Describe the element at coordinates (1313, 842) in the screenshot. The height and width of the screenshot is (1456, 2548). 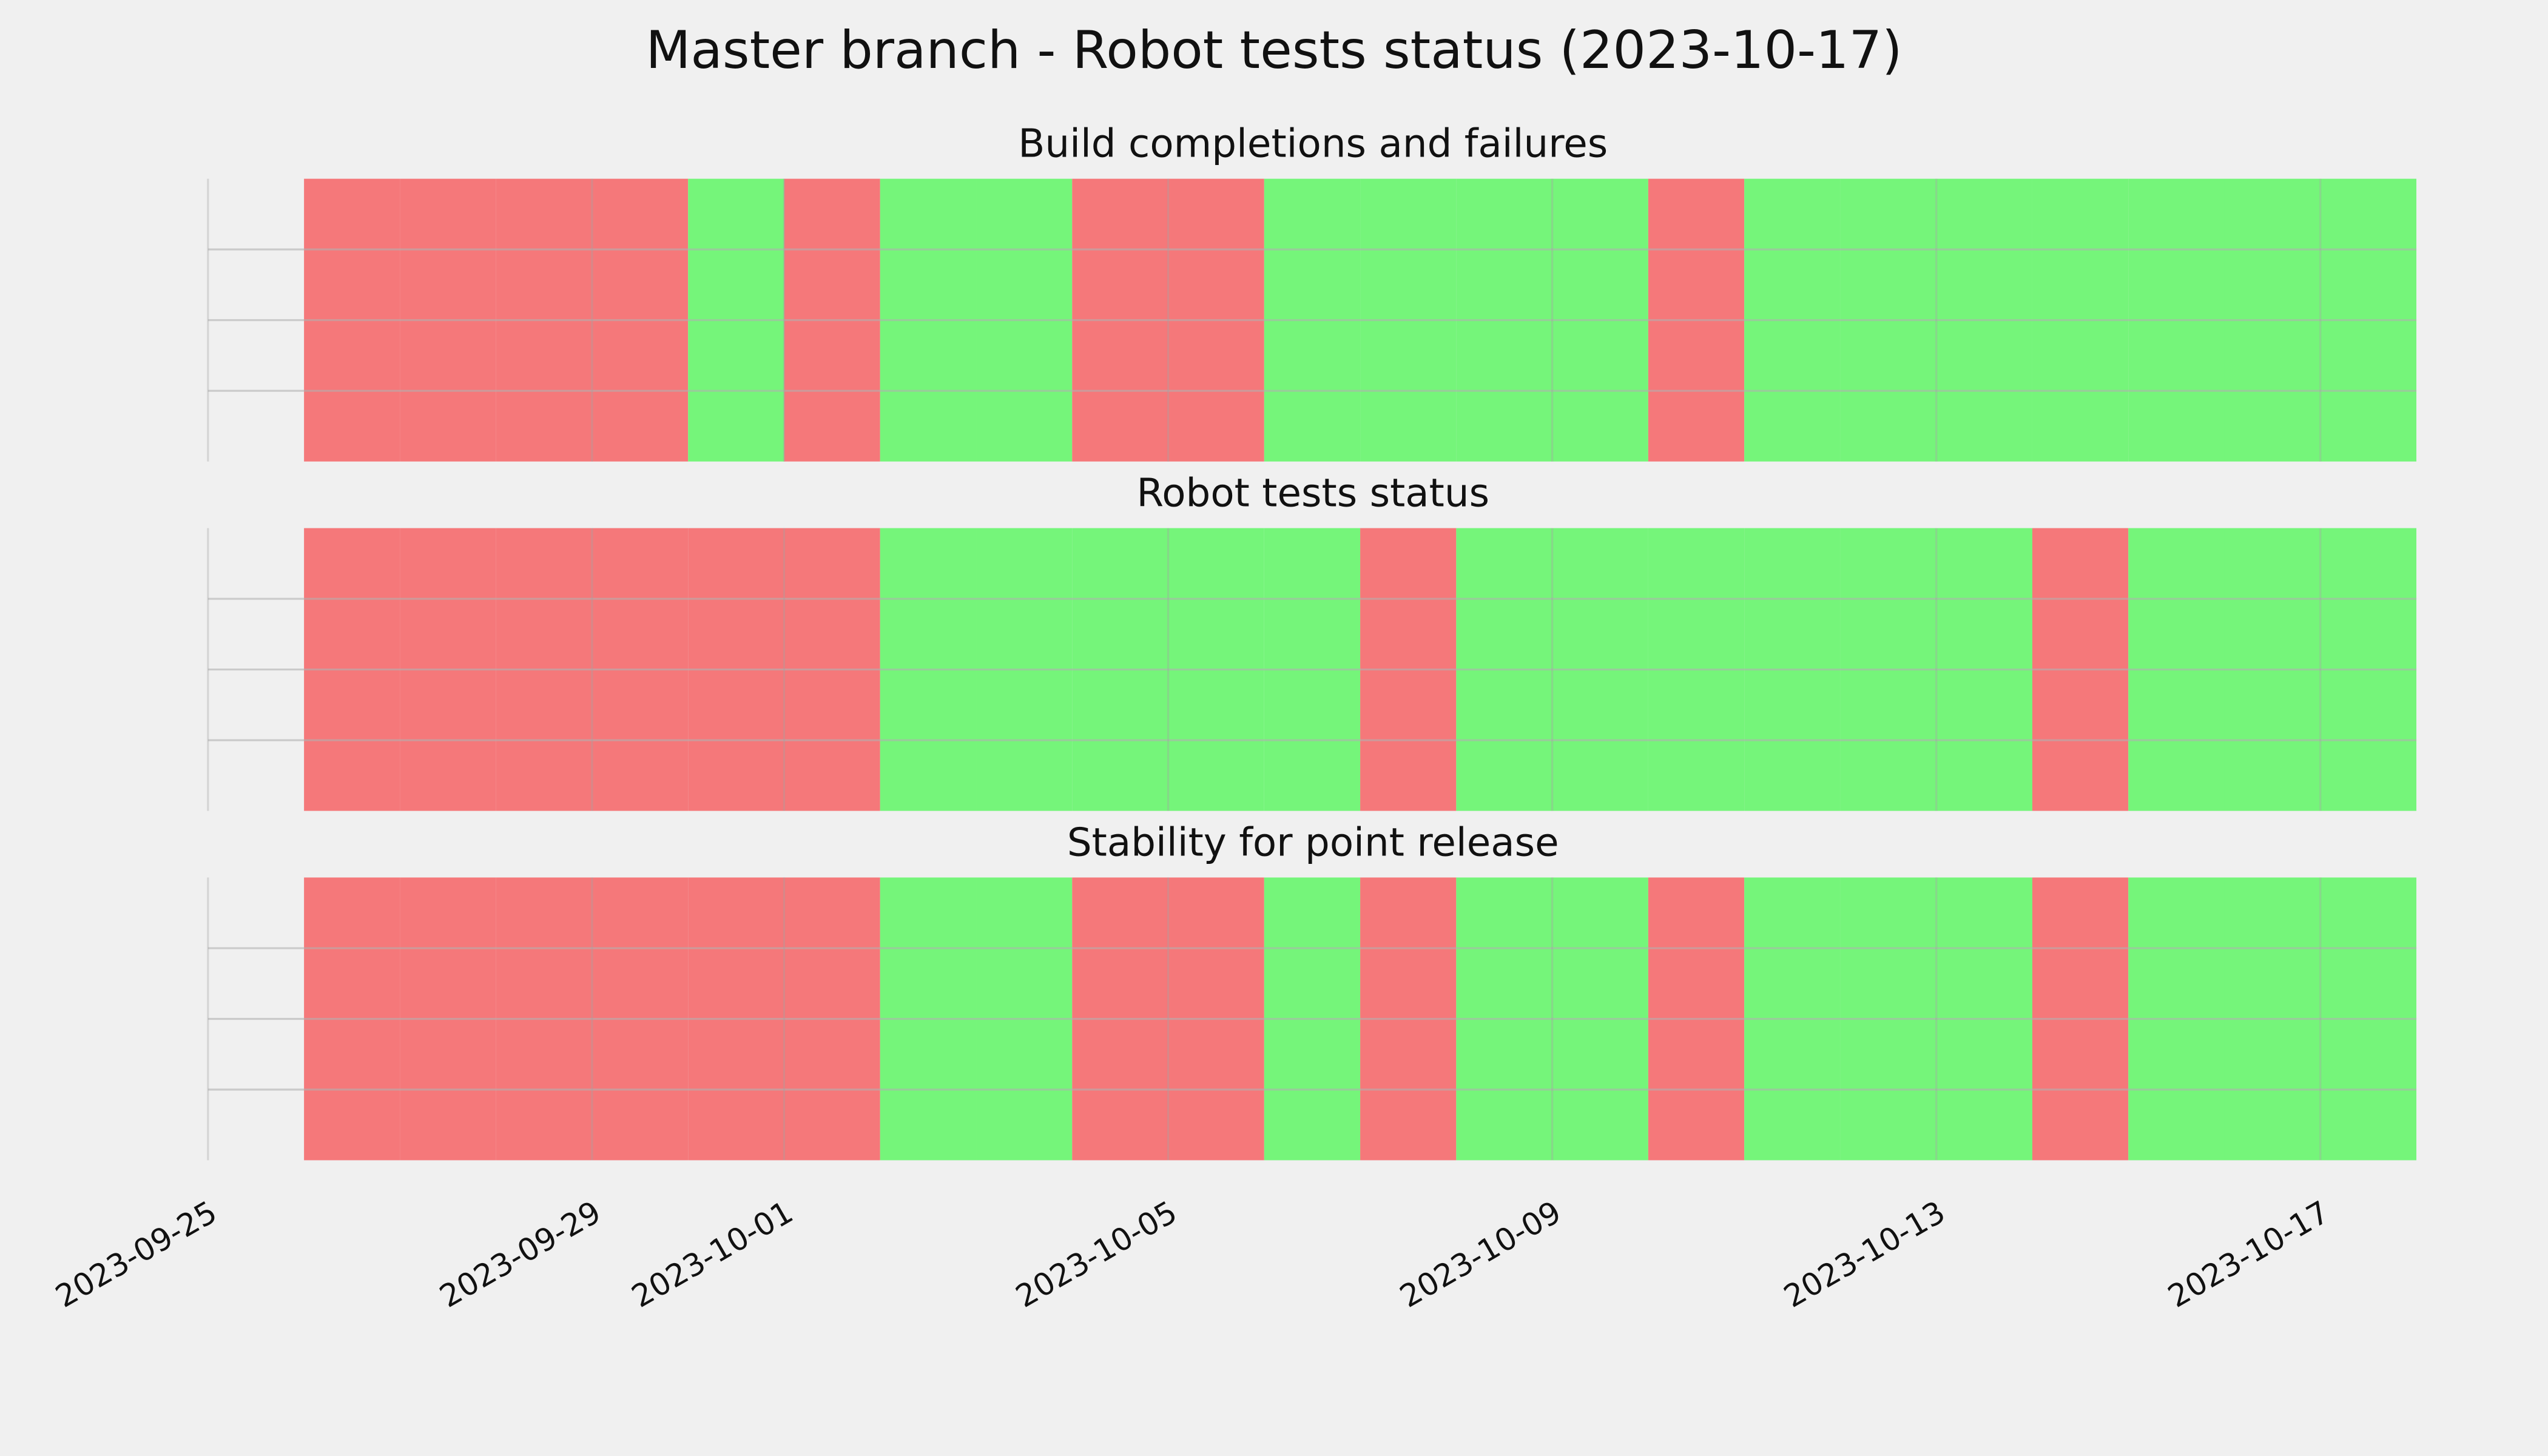
I see `panel-title: Stability for point release` at that location.